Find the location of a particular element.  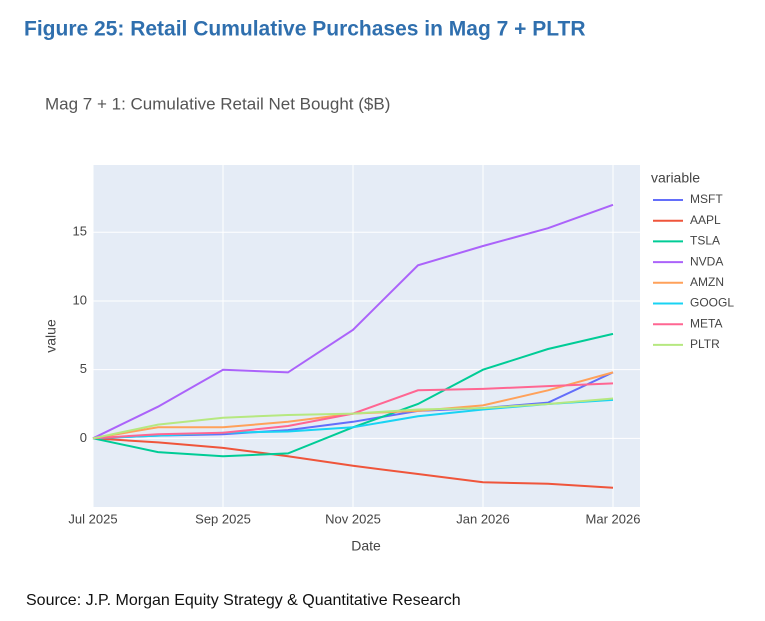

legend-label: TSLA is located at coordinates (705, 241).